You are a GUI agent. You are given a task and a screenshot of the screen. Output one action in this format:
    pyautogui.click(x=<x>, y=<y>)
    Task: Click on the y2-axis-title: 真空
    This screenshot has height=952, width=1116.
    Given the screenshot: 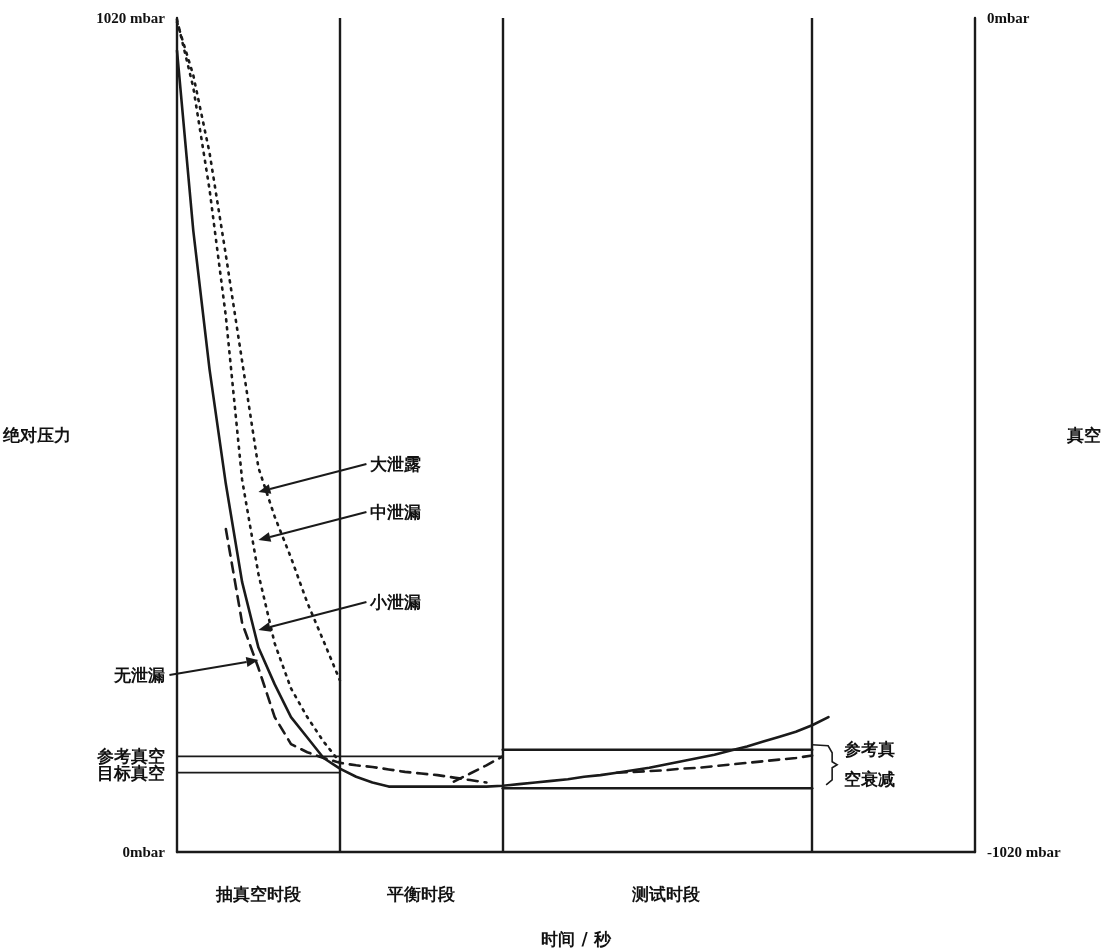 What is the action you would take?
    pyautogui.click(x=1083, y=435)
    